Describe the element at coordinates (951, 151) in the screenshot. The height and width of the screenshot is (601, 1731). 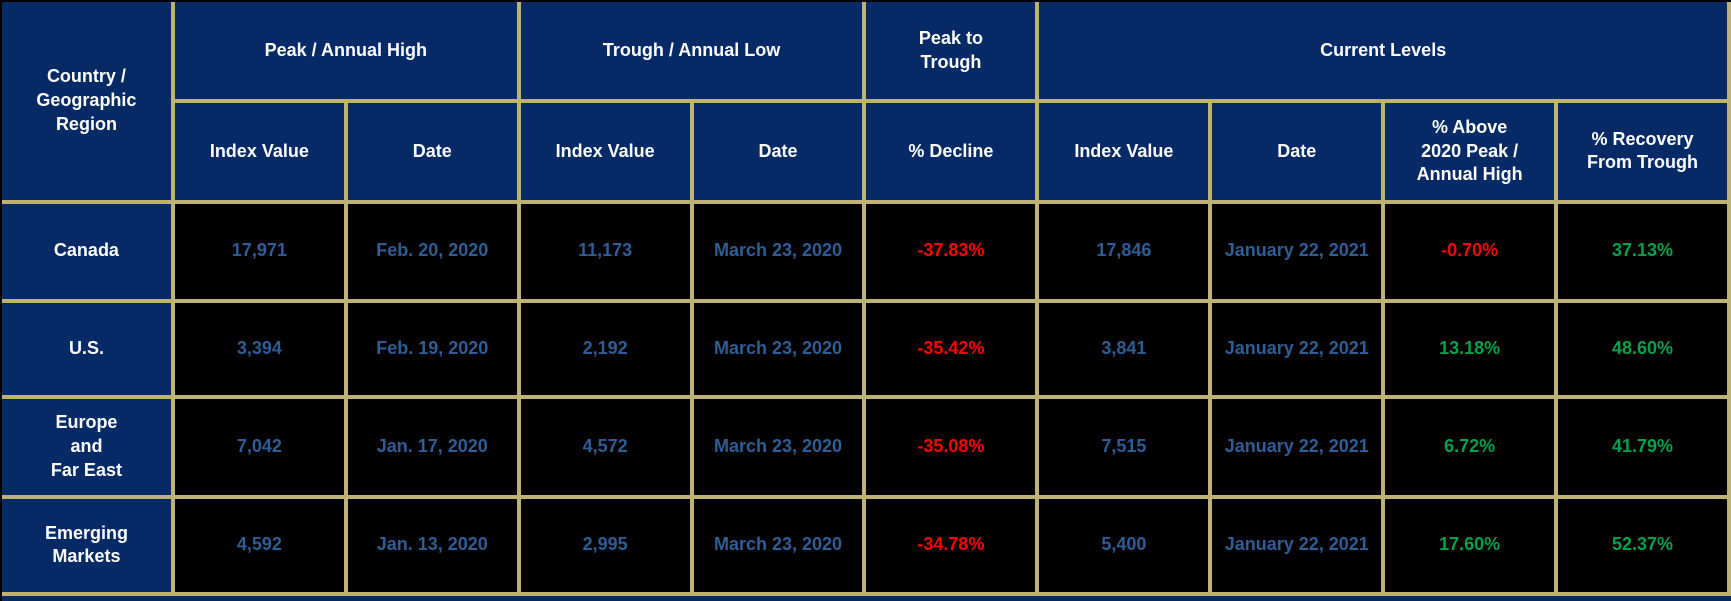
I see `subheader-percent-decline: % Decline` at that location.